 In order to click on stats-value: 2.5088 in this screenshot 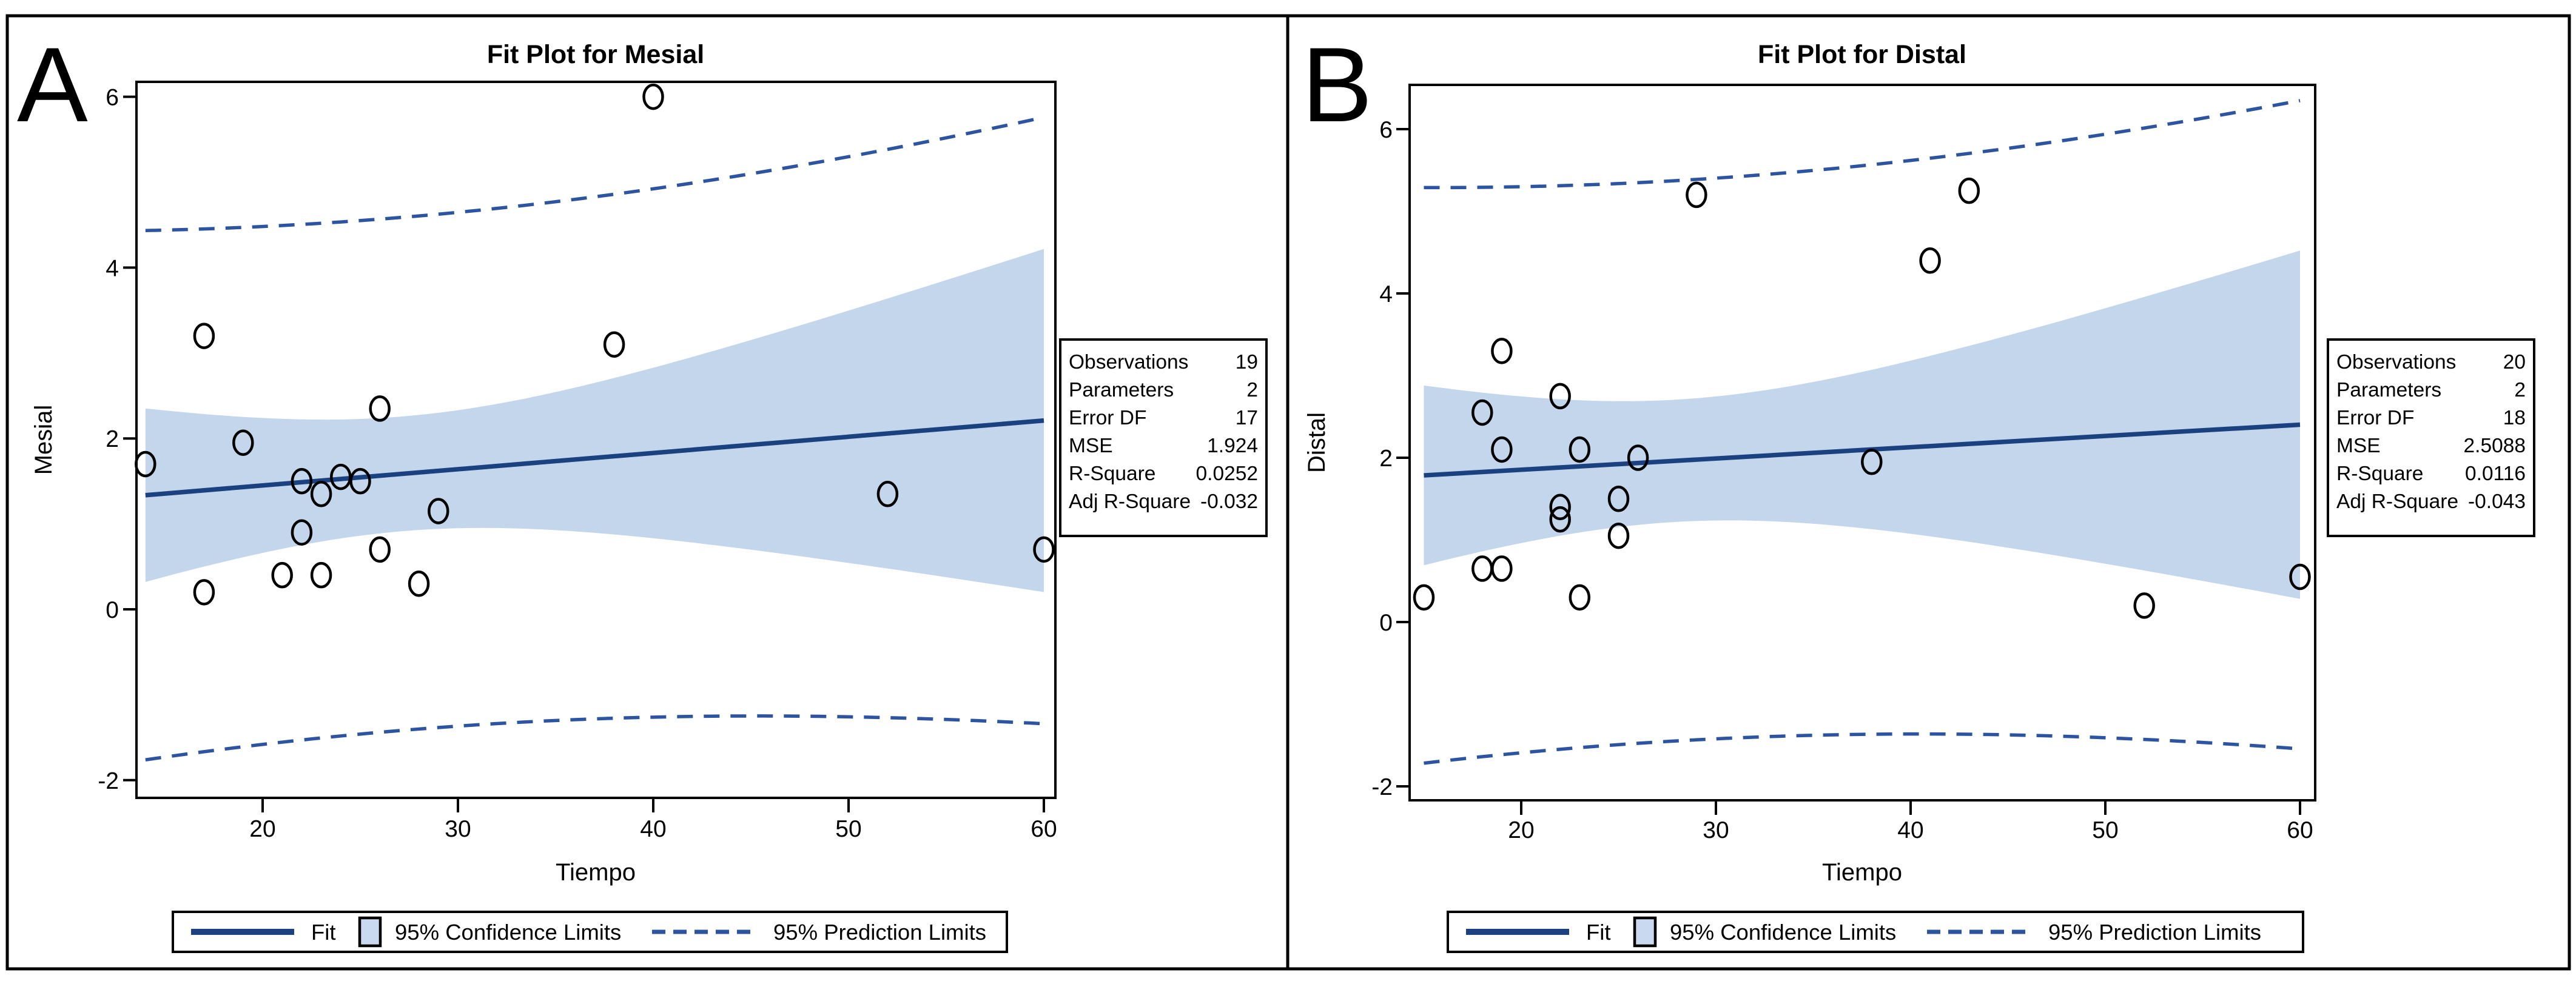, I will do `click(2495, 446)`.